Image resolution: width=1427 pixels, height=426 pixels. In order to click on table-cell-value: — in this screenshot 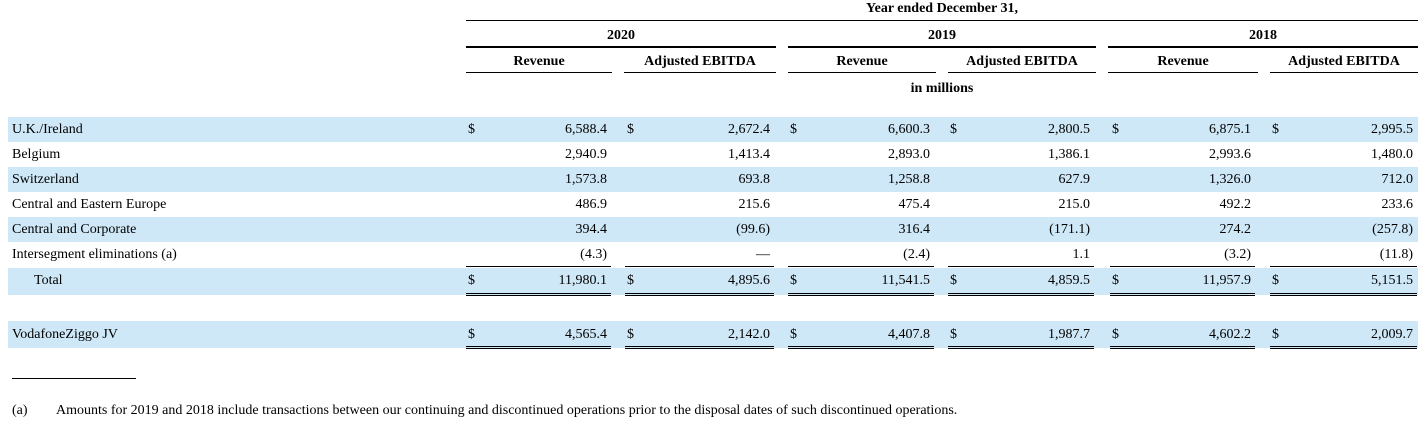, I will do `click(763, 254)`.